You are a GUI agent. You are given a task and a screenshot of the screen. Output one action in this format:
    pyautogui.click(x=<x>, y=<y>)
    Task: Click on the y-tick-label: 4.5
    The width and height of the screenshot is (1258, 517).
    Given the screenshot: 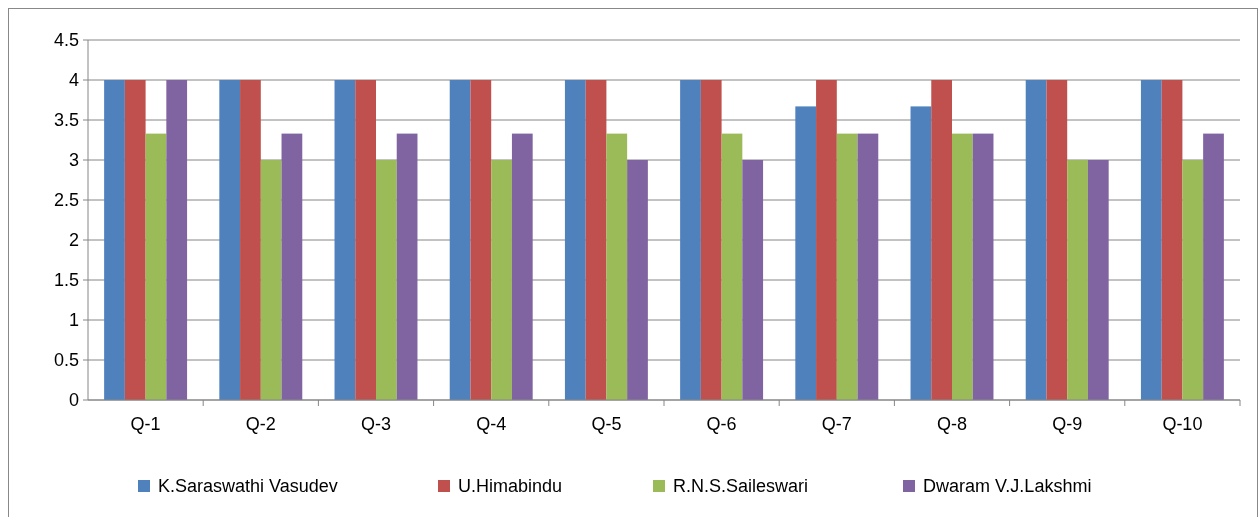 What is the action you would take?
    pyautogui.click(x=66, y=40)
    